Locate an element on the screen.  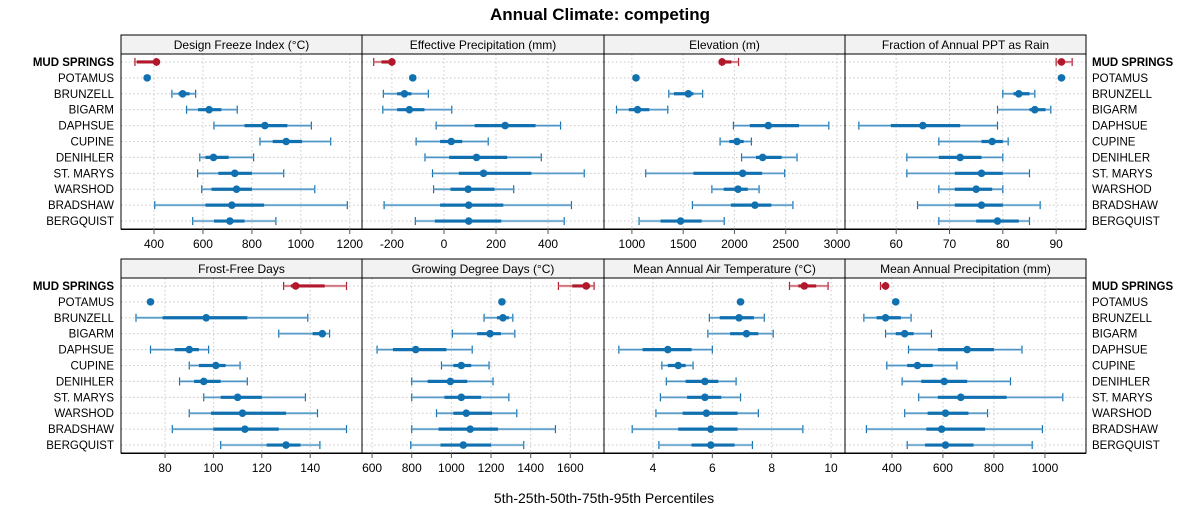
x-tick-label: 2000 is located at coordinates (734, 244).